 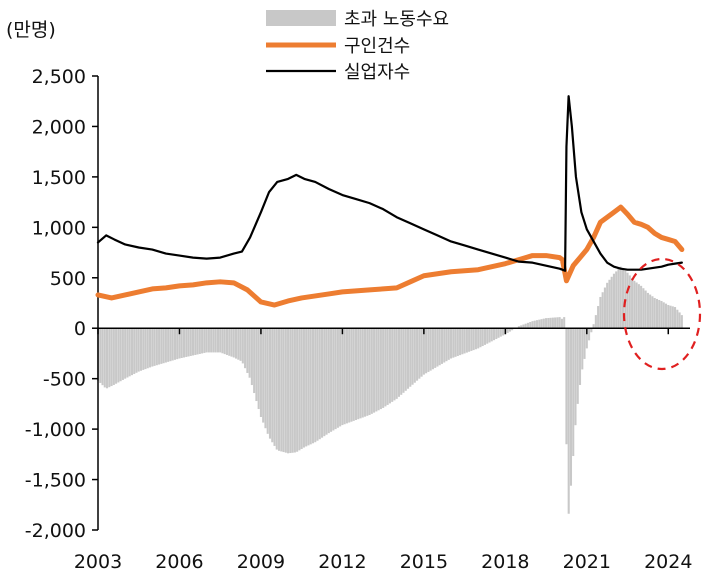 I want to click on y-tick-label: -1,000, so click(x=55, y=430).